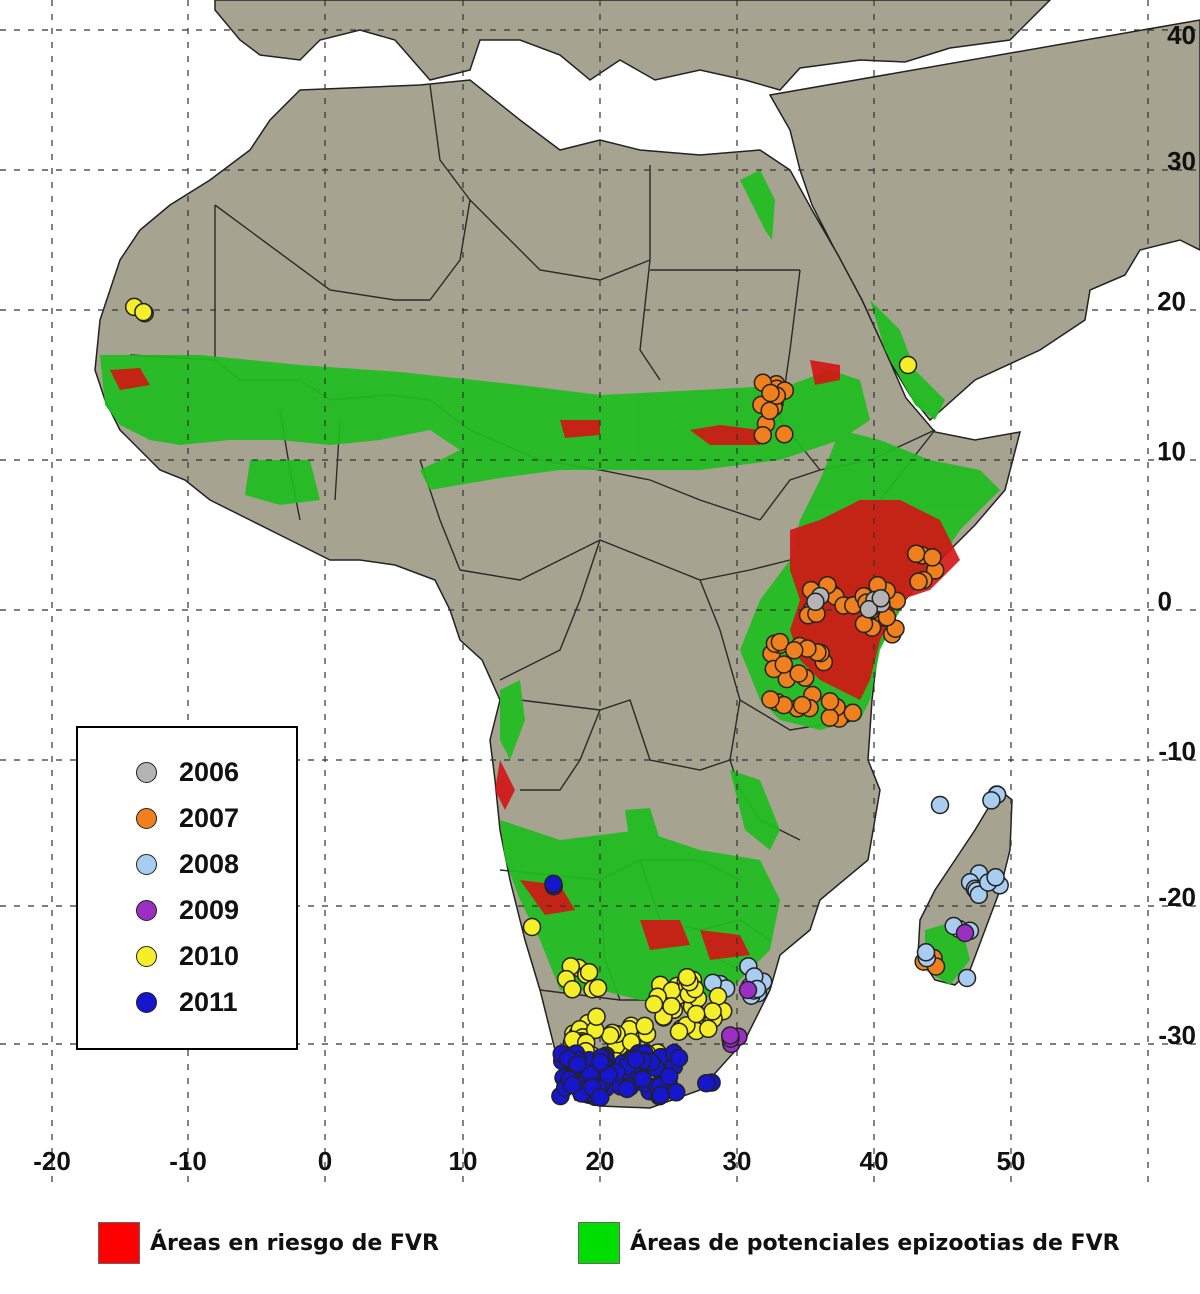 The height and width of the screenshot is (1294, 1200). I want to click on legend-label: 2007, so click(209, 817).